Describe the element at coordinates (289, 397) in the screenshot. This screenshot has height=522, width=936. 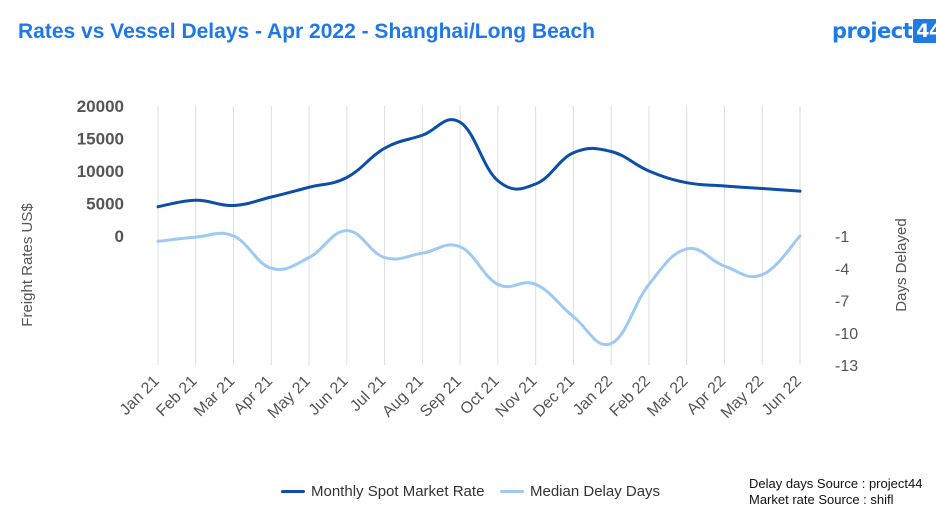
I see `x-axis-tick-label: May 21` at that location.